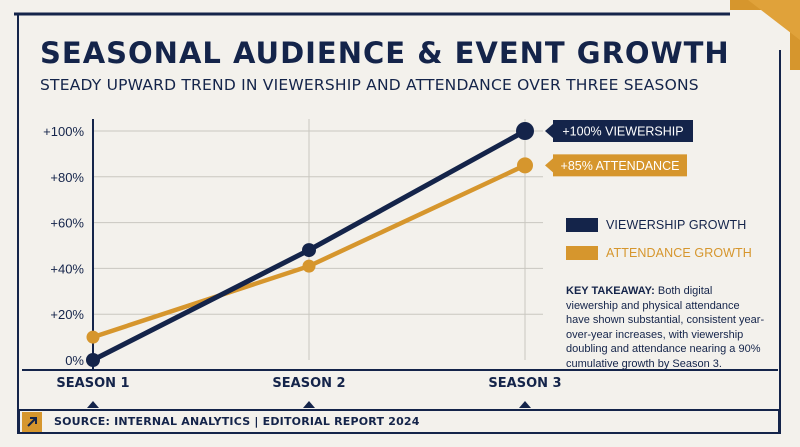  I want to click on x-tick-label: SEASON 2, so click(308, 383).